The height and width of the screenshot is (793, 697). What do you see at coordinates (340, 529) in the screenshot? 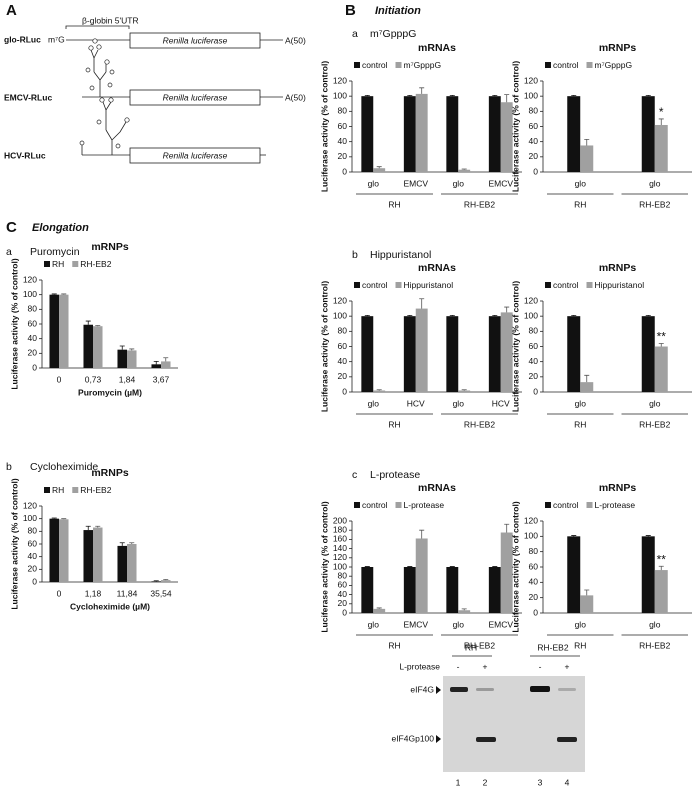
I see `y-tick-label: 180` at bounding box center [340, 529].